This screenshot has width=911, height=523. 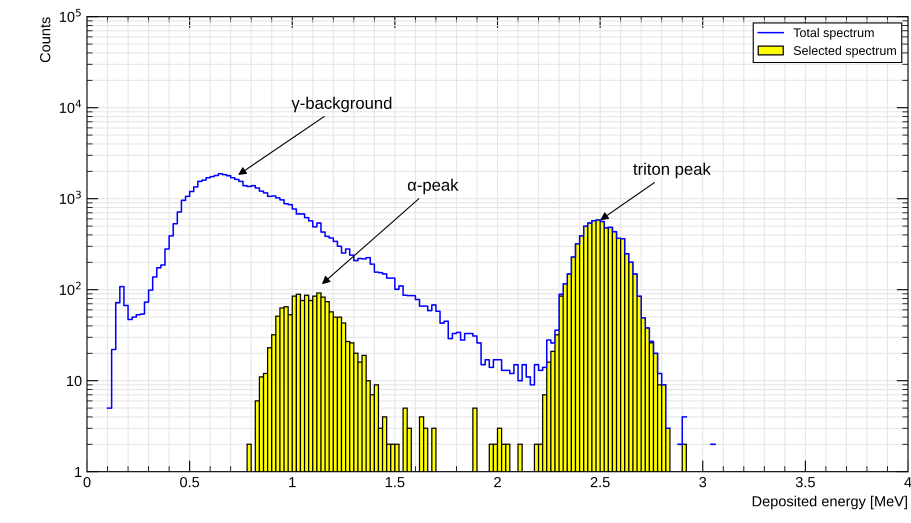 What do you see at coordinates (702, 482) in the screenshot?
I see `x-tick-label: 3` at bounding box center [702, 482].